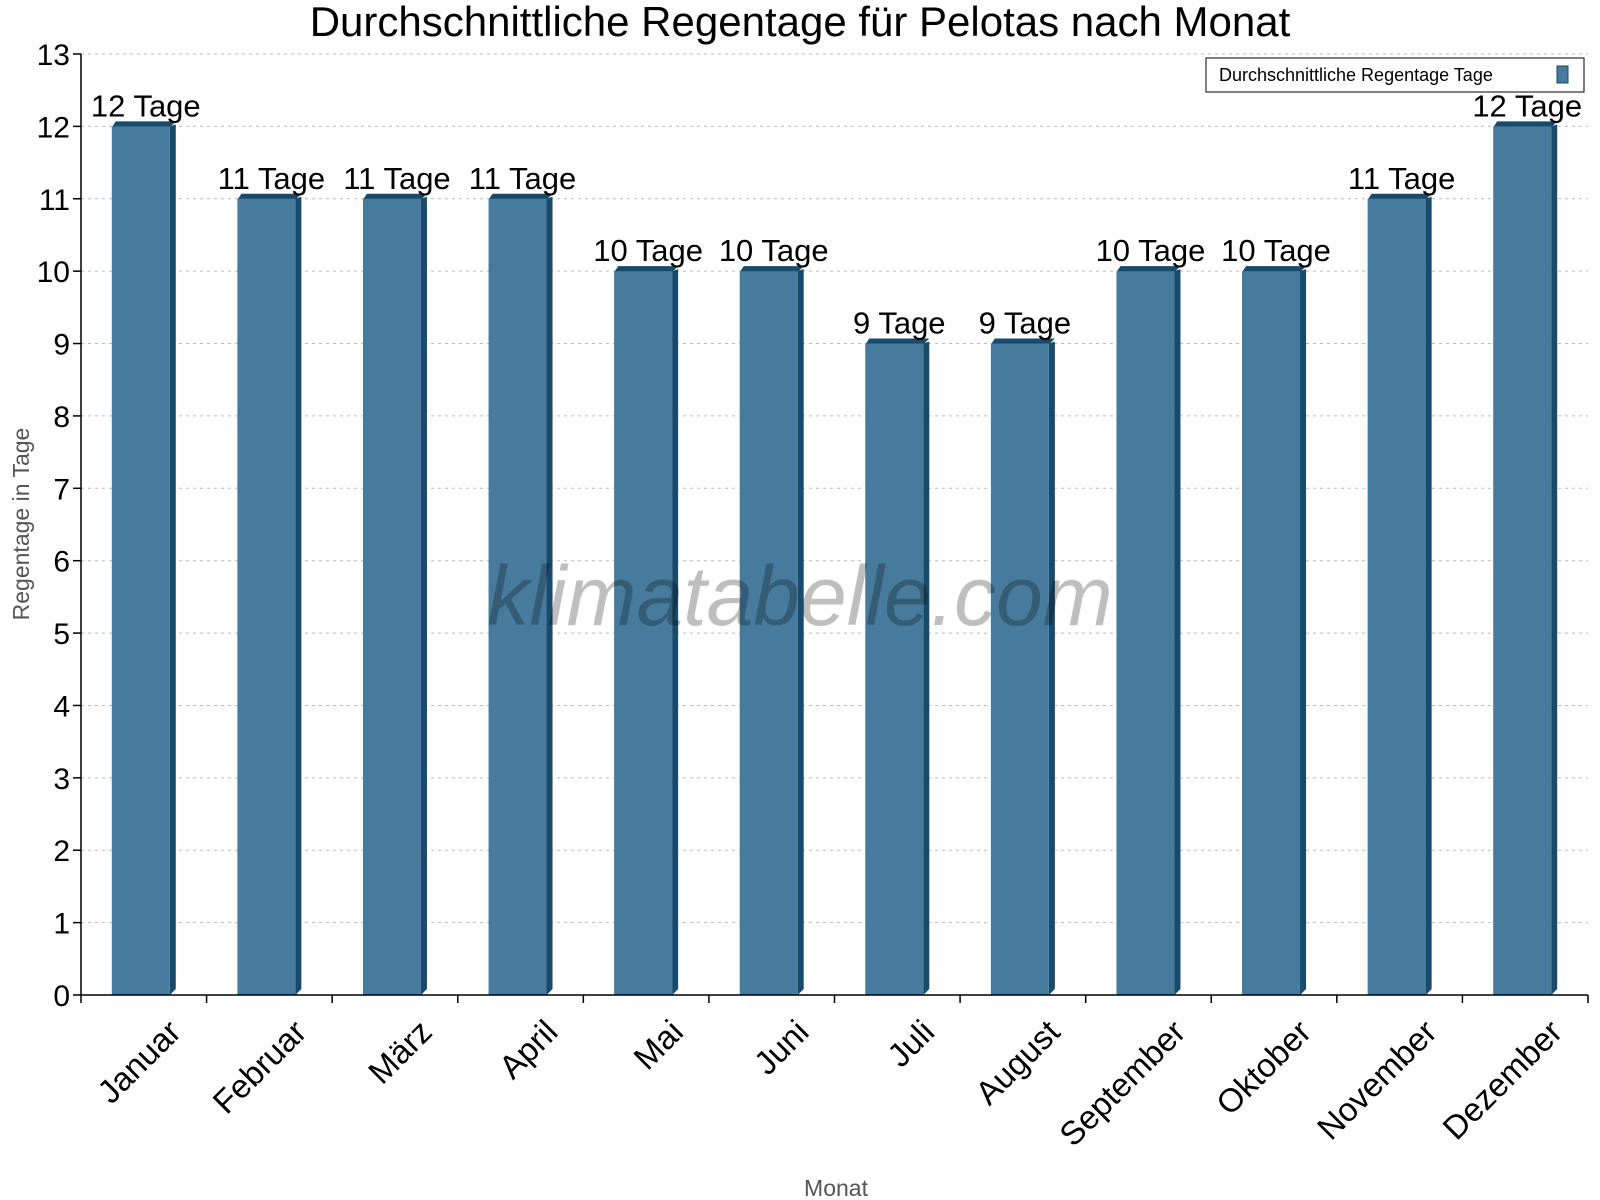 This screenshot has height=1200, width=1600. Describe the element at coordinates (21, 524) in the screenshot. I see `y-axis-label: Regentage in Tage` at that location.